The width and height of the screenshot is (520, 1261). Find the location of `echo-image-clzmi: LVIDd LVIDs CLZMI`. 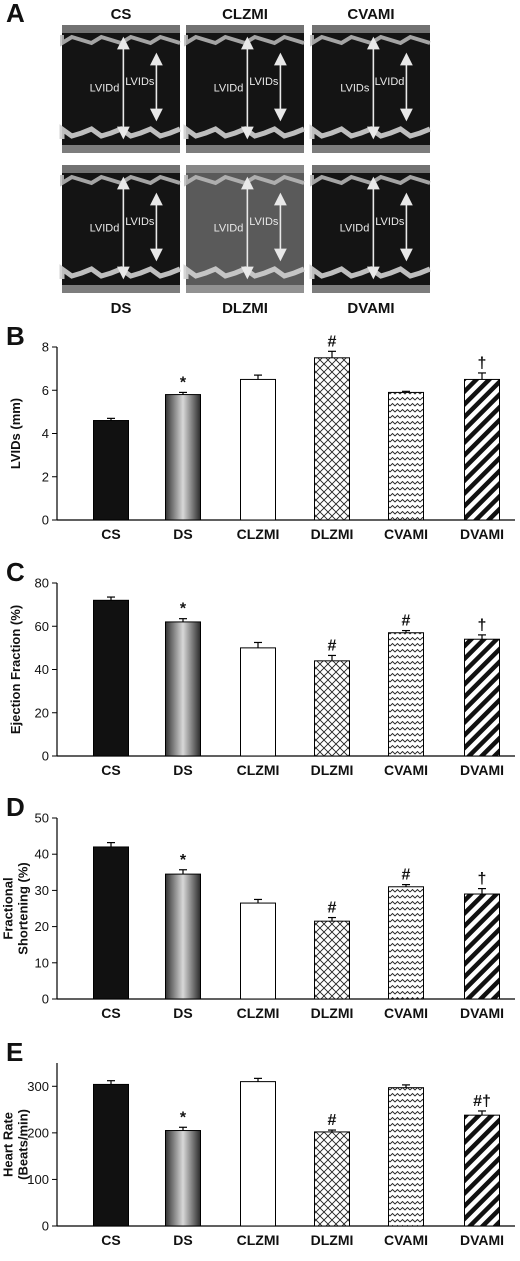

echo-image-clzmi: LVIDd LVIDs CLZMI is located at coordinates (244, 79).